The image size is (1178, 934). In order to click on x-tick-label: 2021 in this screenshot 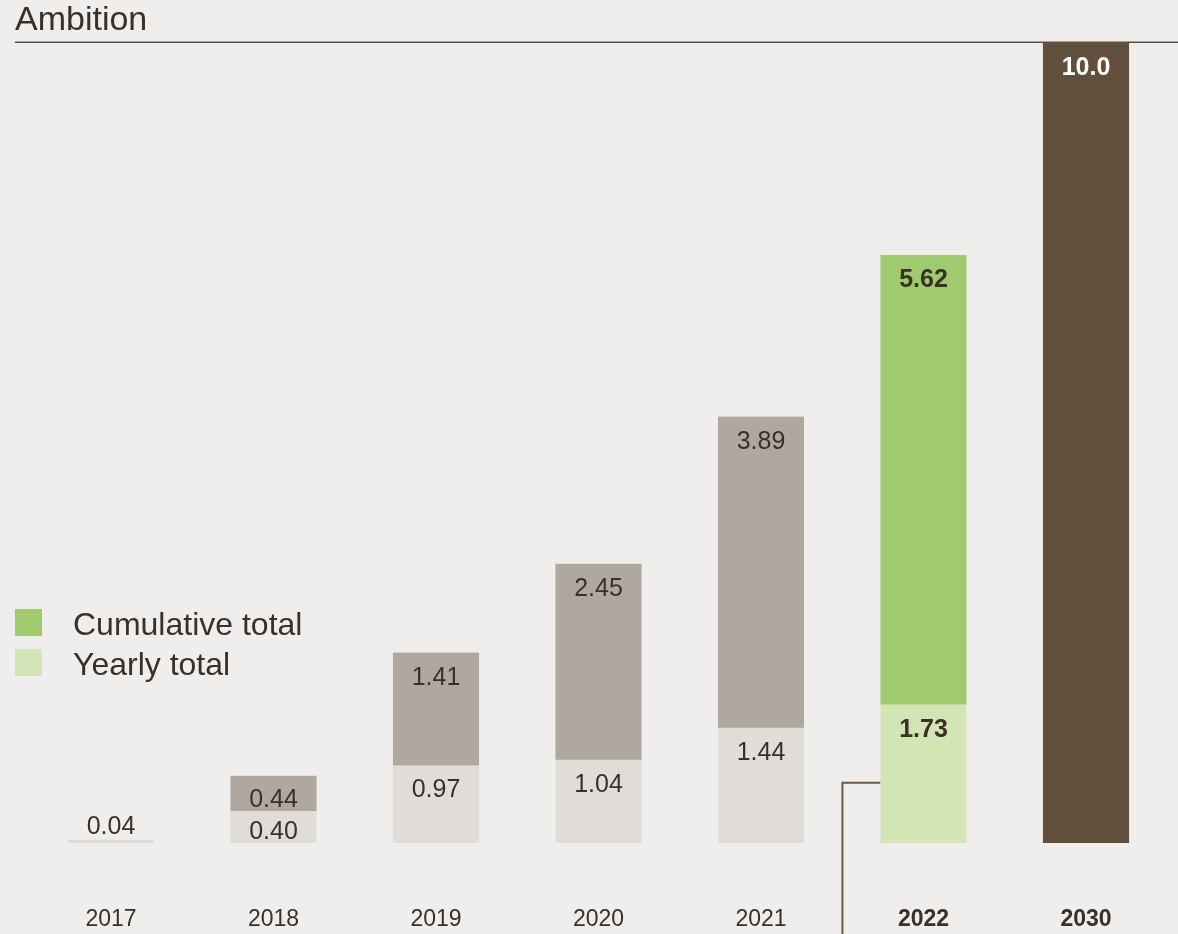, I will do `click(761, 918)`.